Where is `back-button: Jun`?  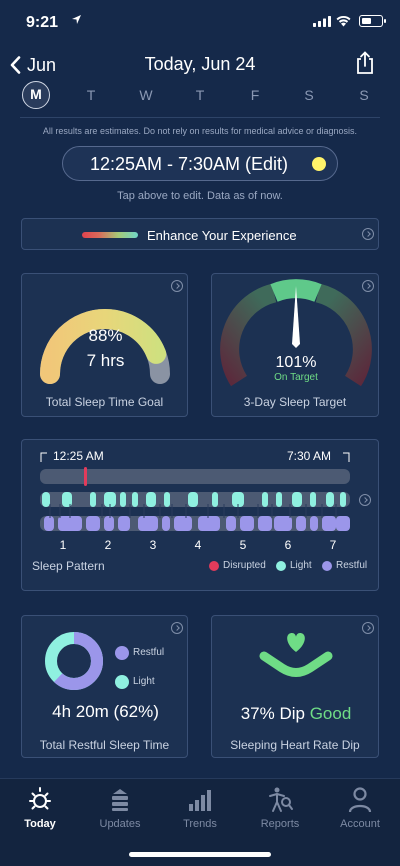
back-button: Jun is located at coordinates (33, 65).